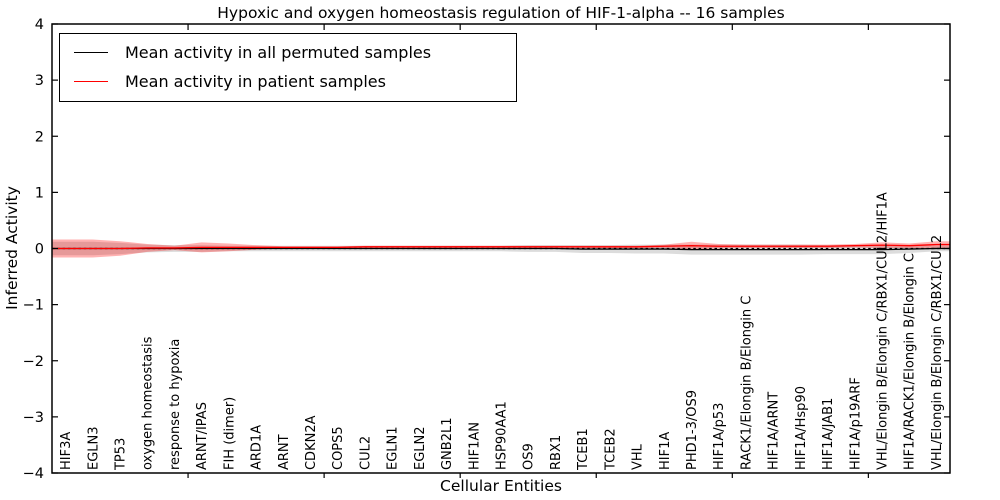 The width and height of the screenshot is (1000, 500). Describe the element at coordinates (175, 404) in the screenshot. I see `x-category-label: response to hypoxia` at that location.